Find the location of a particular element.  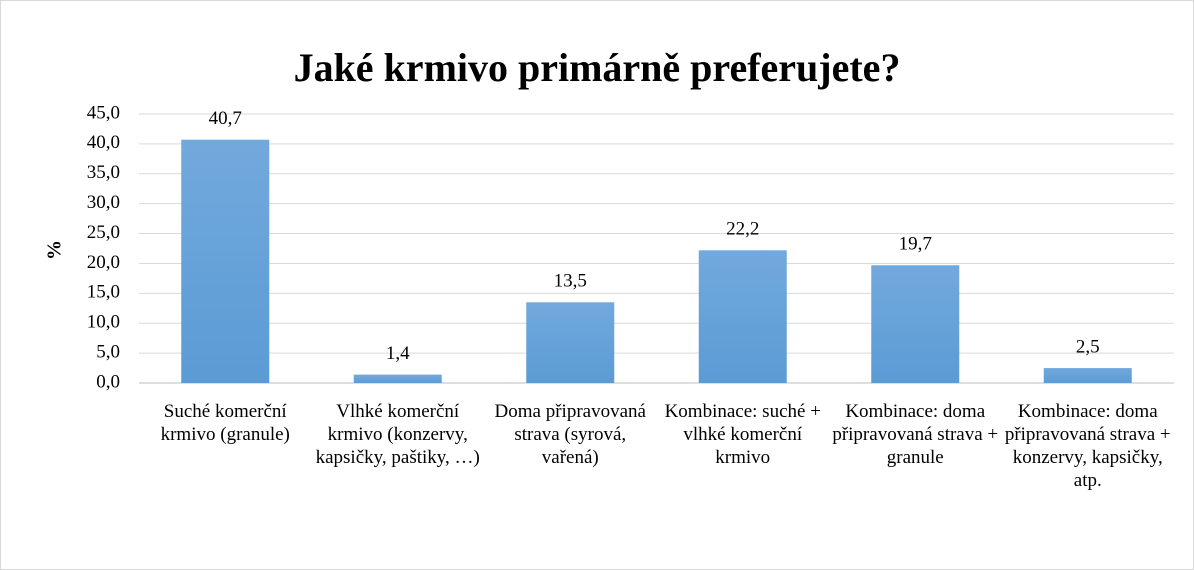

y-axis-label: % is located at coordinates (55, 250).